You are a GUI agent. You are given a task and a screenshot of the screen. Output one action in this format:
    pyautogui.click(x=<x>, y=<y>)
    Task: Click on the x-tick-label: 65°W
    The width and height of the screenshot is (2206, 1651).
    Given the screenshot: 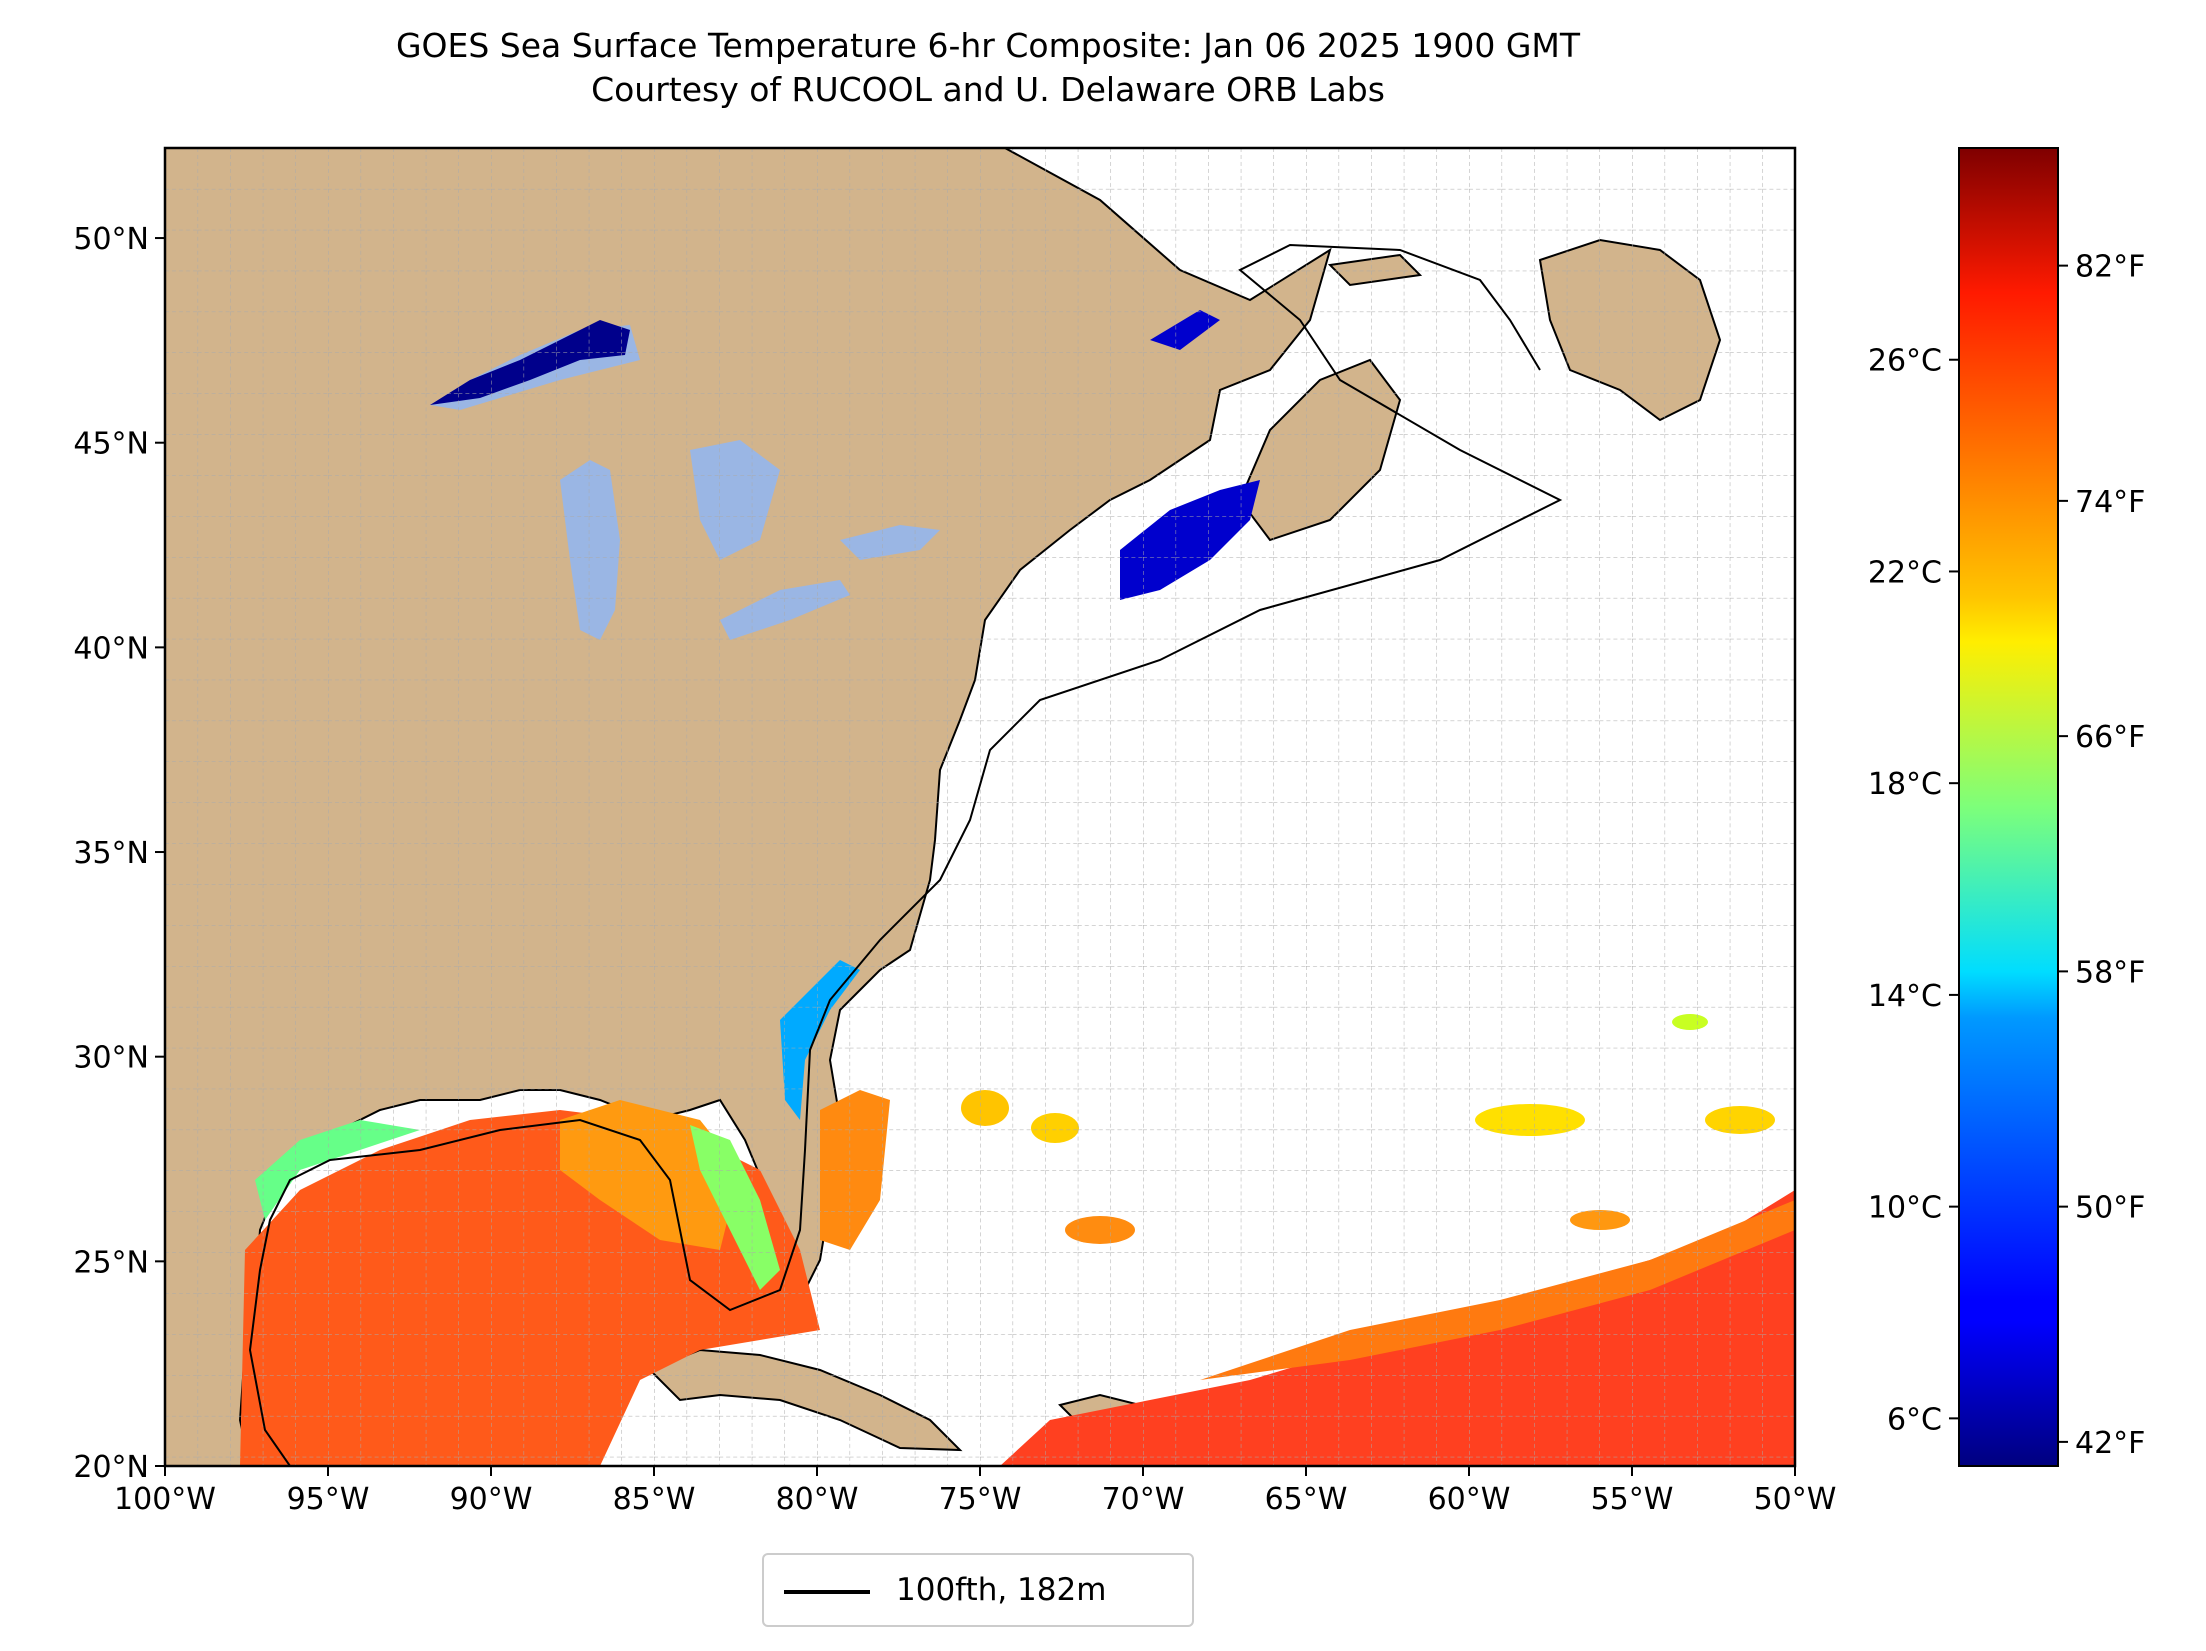 What is the action you would take?
    pyautogui.click(x=1306, y=1499)
    